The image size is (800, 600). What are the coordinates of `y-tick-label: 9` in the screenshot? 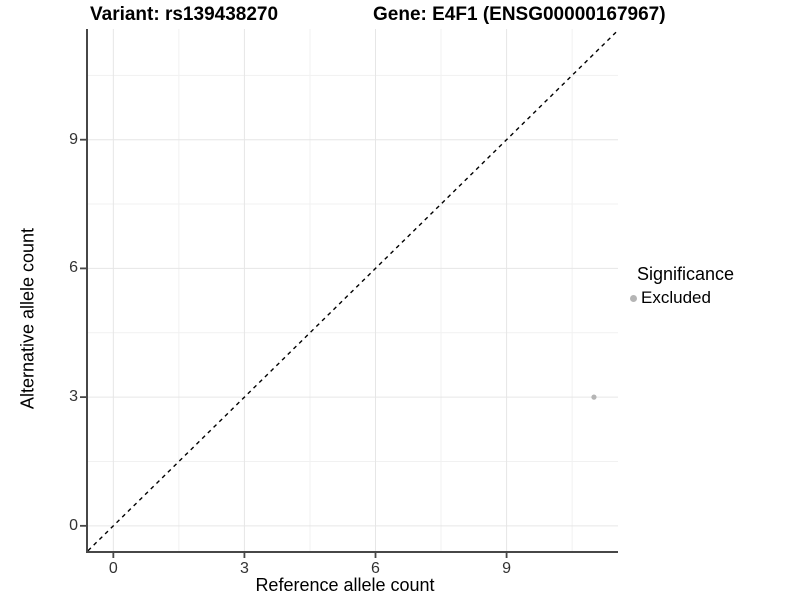 It's located at (73, 139).